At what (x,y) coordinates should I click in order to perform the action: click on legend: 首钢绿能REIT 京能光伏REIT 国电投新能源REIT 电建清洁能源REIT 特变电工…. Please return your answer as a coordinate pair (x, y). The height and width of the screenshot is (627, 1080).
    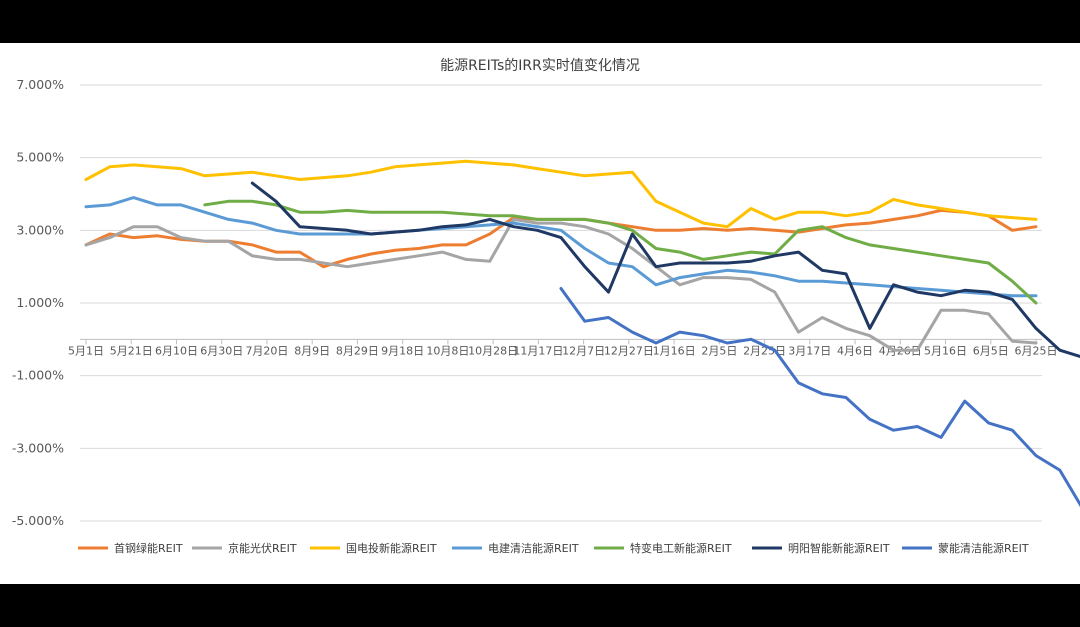
    Looking at the image, I should click on (553, 548).